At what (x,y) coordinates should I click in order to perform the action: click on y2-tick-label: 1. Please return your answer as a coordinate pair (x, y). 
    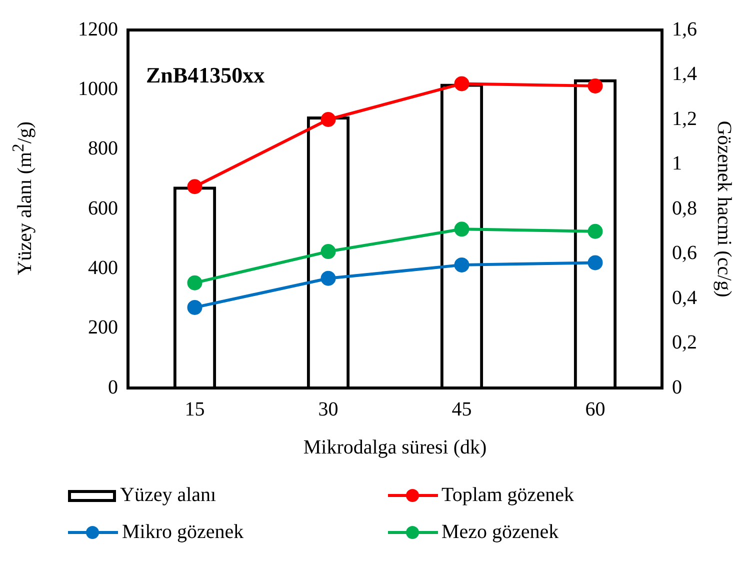
    Looking at the image, I should click on (677, 163).